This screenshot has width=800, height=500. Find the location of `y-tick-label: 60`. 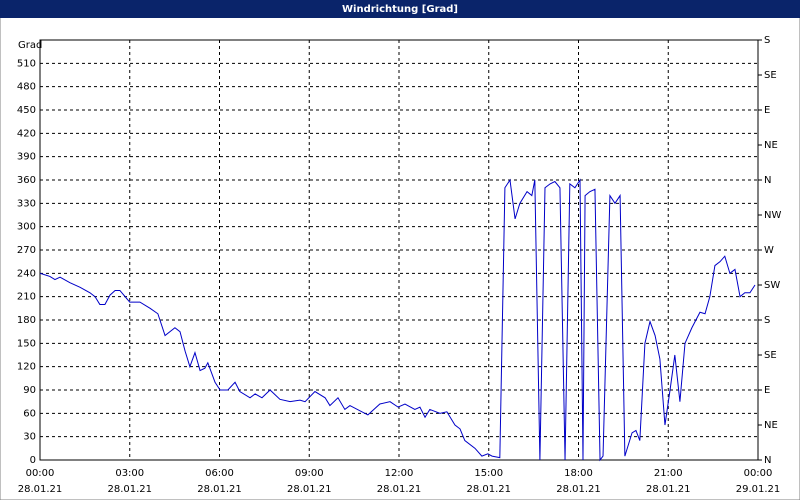

y-tick-label: 60 is located at coordinates (29, 413).